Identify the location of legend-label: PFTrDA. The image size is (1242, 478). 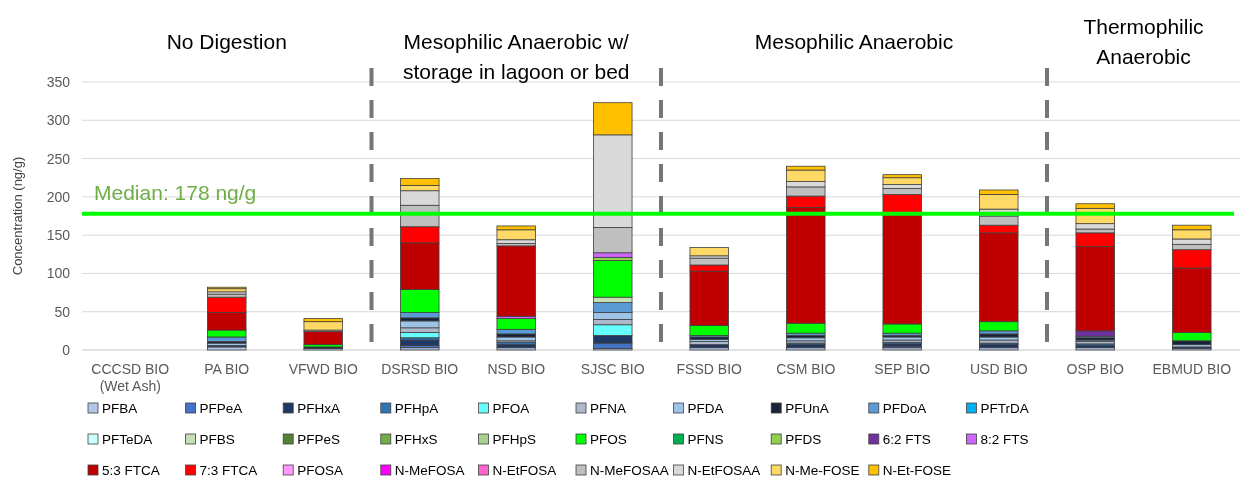
(1004, 408).